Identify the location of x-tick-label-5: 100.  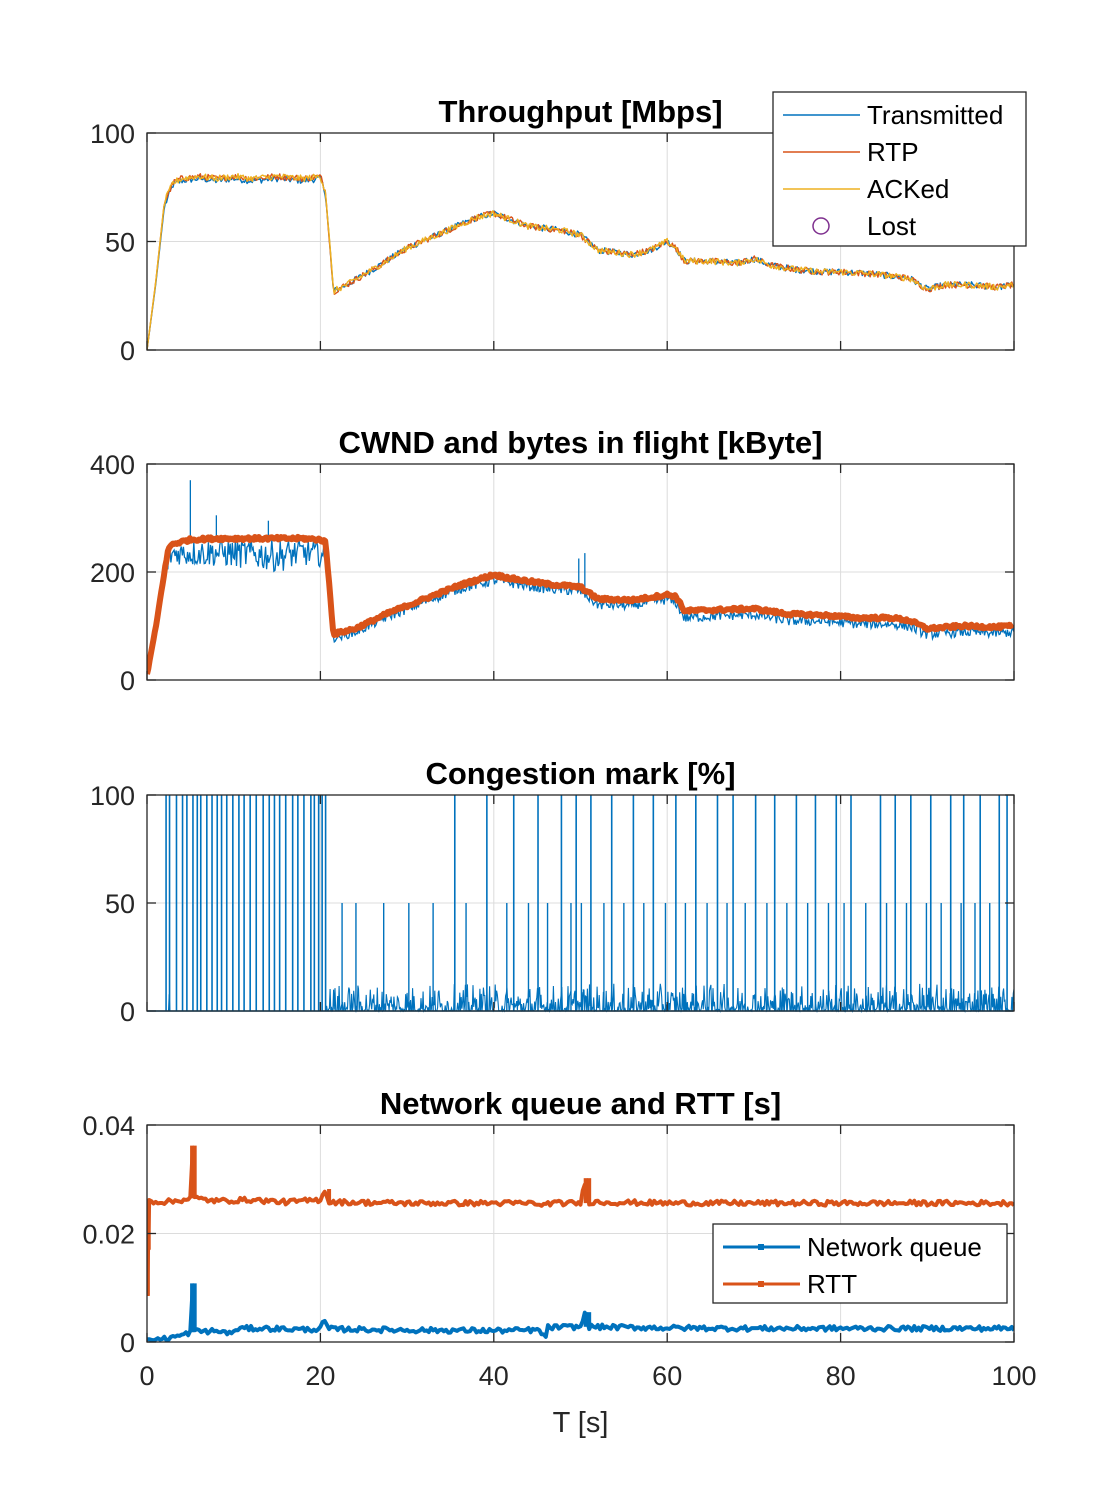
(1013, 1376).